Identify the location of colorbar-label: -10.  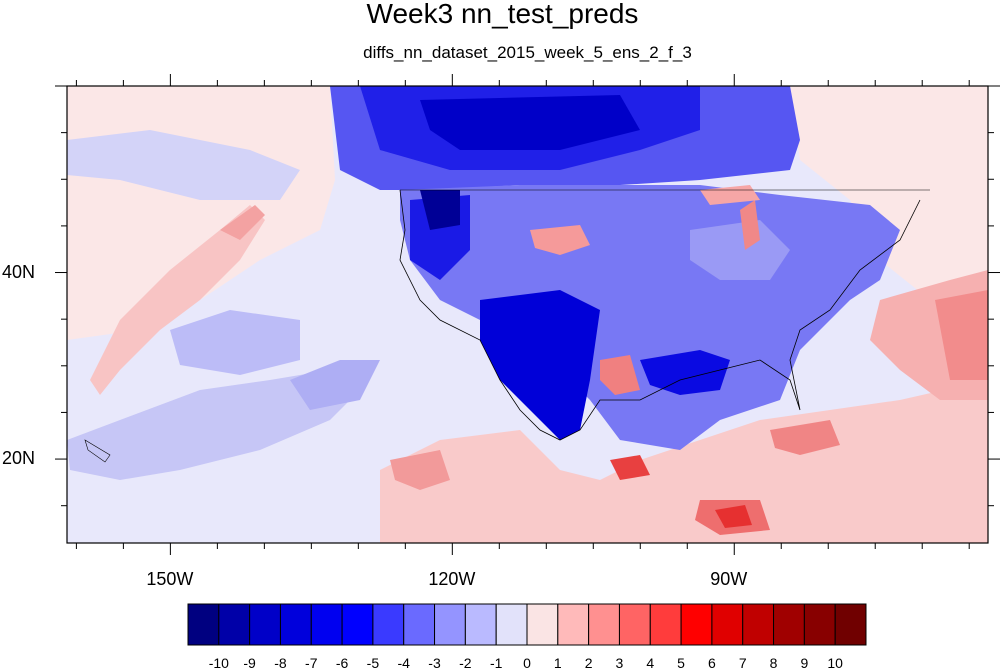
(218, 663).